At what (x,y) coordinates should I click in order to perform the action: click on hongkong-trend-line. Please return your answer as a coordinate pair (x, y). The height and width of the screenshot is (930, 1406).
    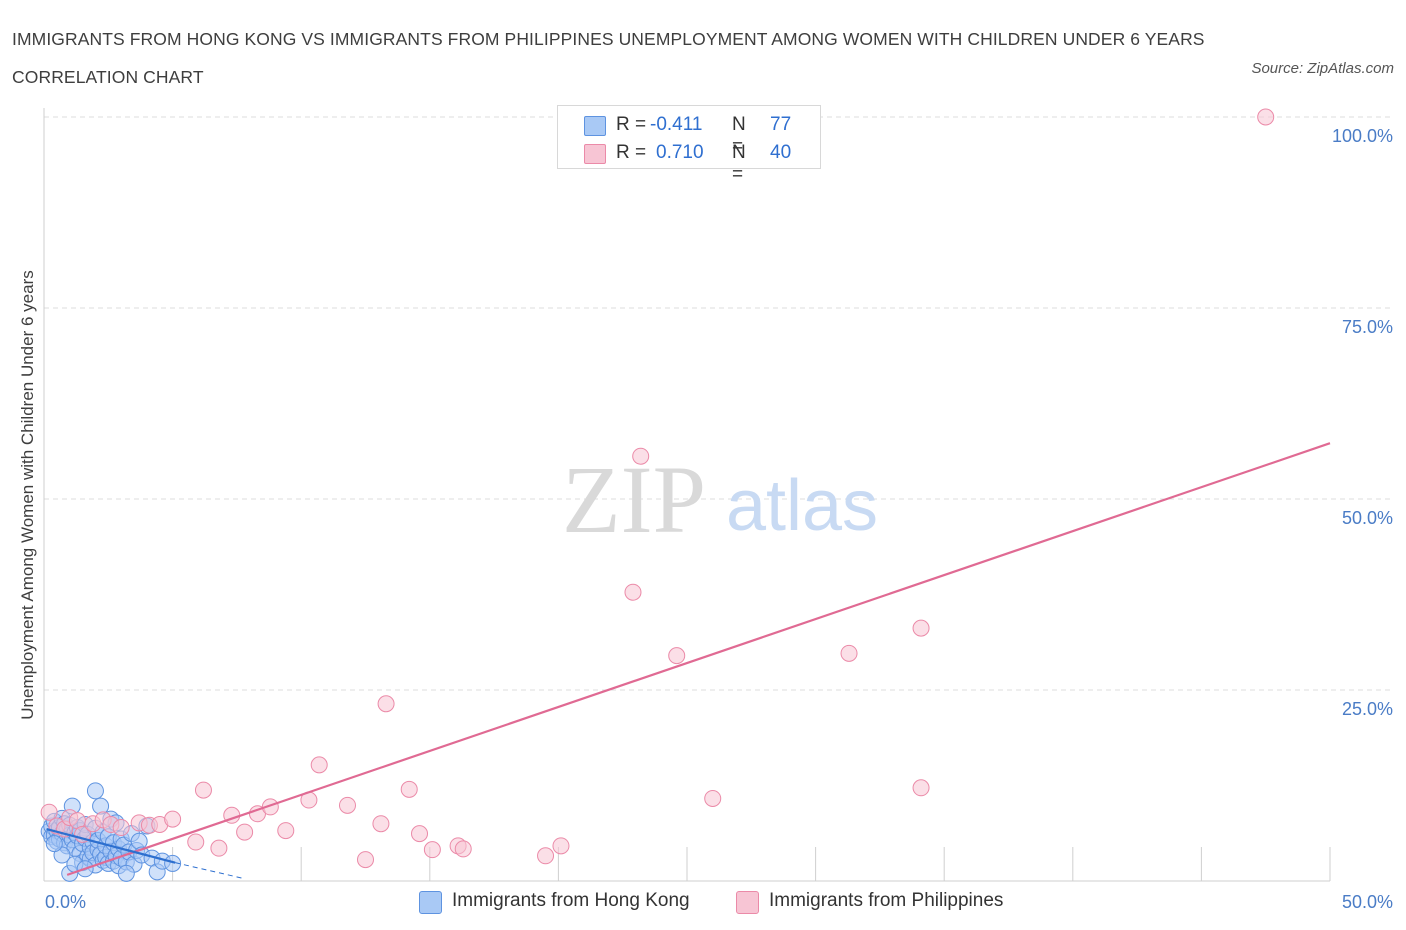
    Looking at the image, I should click on (111, 845).